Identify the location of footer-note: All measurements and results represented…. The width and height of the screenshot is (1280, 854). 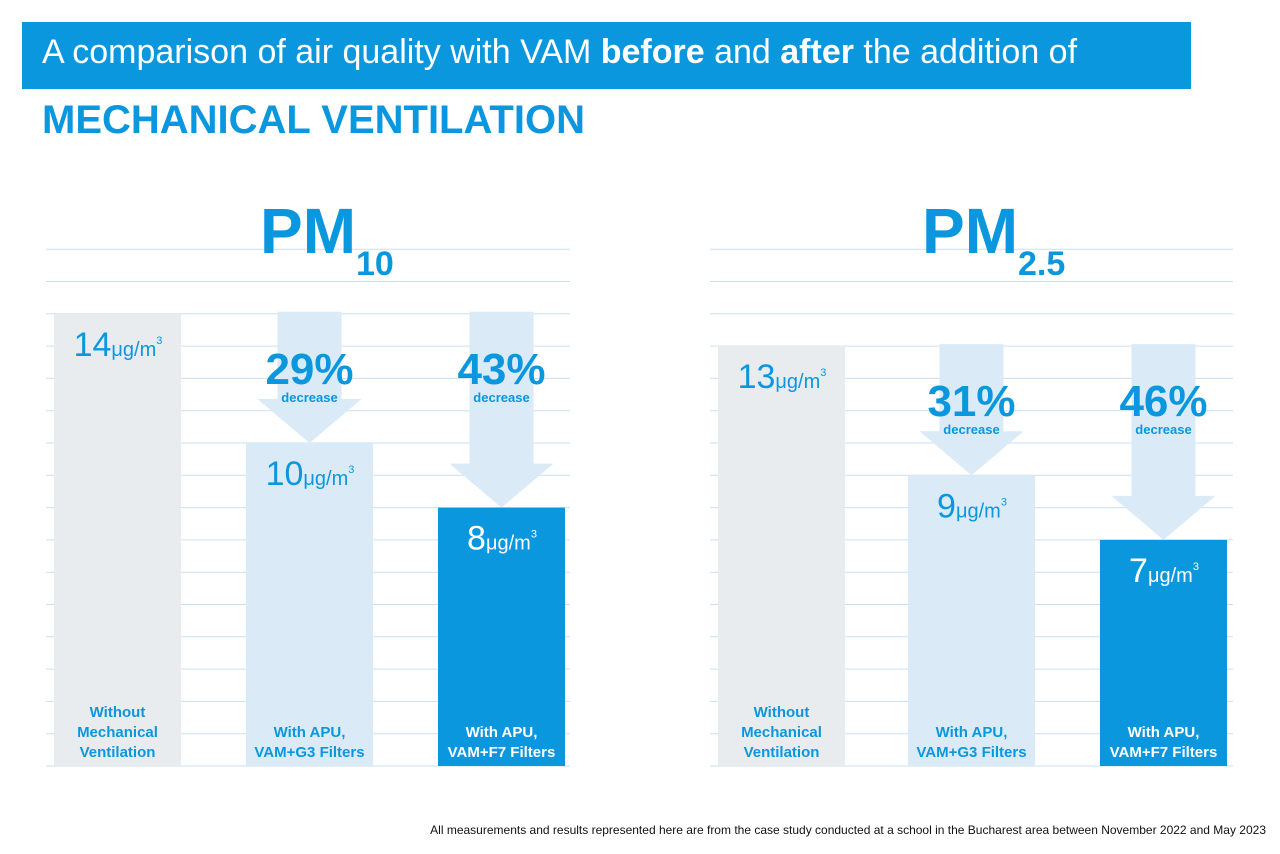
(848, 830).